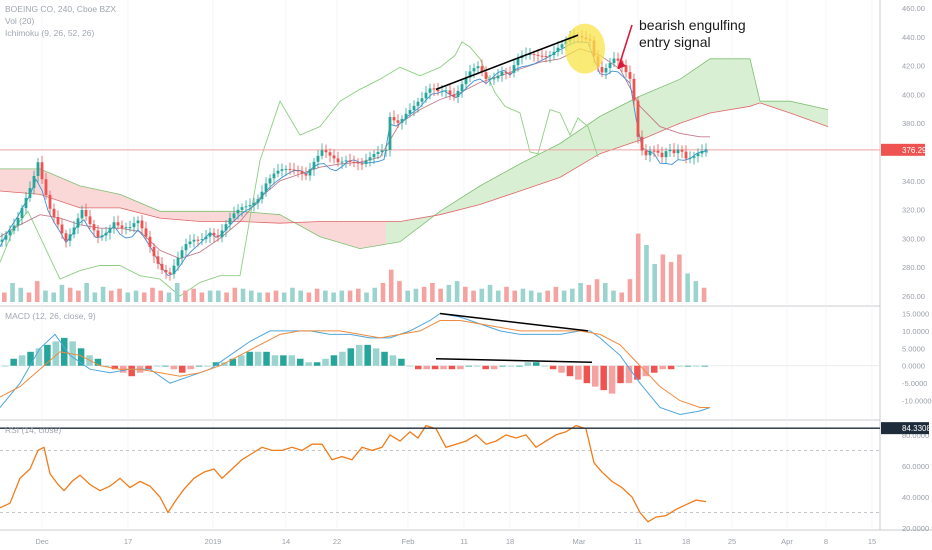 This screenshot has width=932, height=550. What do you see at coordinates (33, 430) in the screenshot?
I see `legend-rsi: RSI (14, close)` at bounding box center [33, 430].